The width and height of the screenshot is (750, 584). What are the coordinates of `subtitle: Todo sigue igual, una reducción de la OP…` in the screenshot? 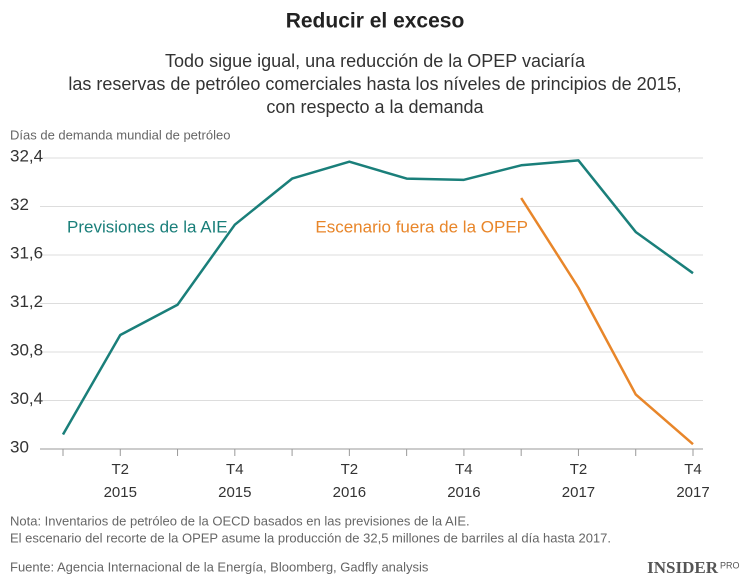 It's located at (375, 61).